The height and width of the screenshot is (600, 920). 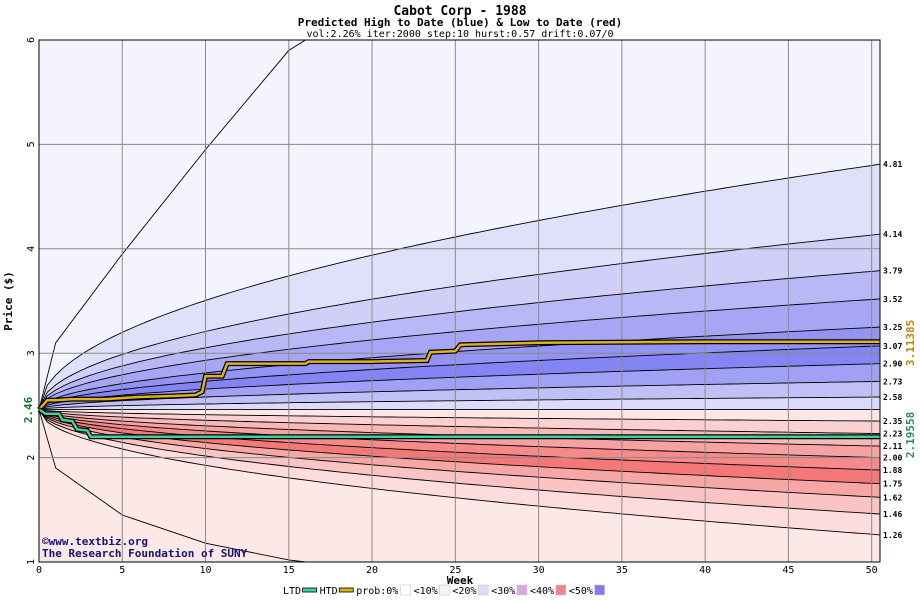 I want to click on band-end-label: 3.79, so click(x=892, y=271).